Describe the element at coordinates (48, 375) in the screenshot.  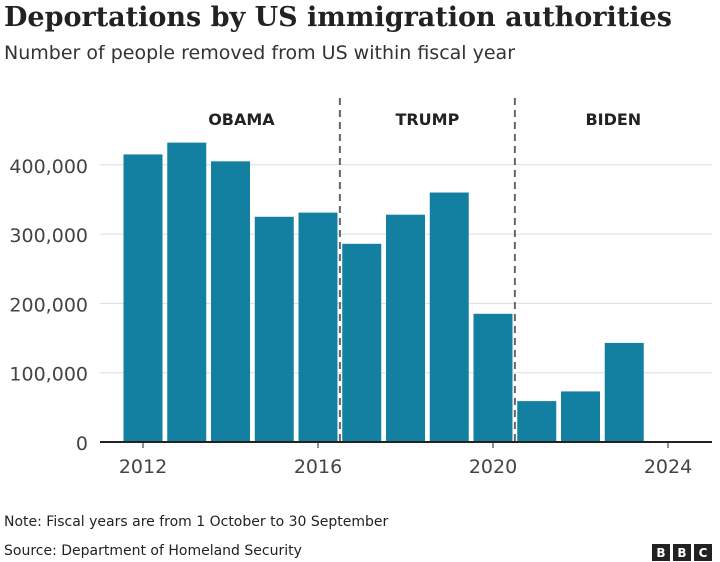
I see `y-tick-label: 100,000` at that location.